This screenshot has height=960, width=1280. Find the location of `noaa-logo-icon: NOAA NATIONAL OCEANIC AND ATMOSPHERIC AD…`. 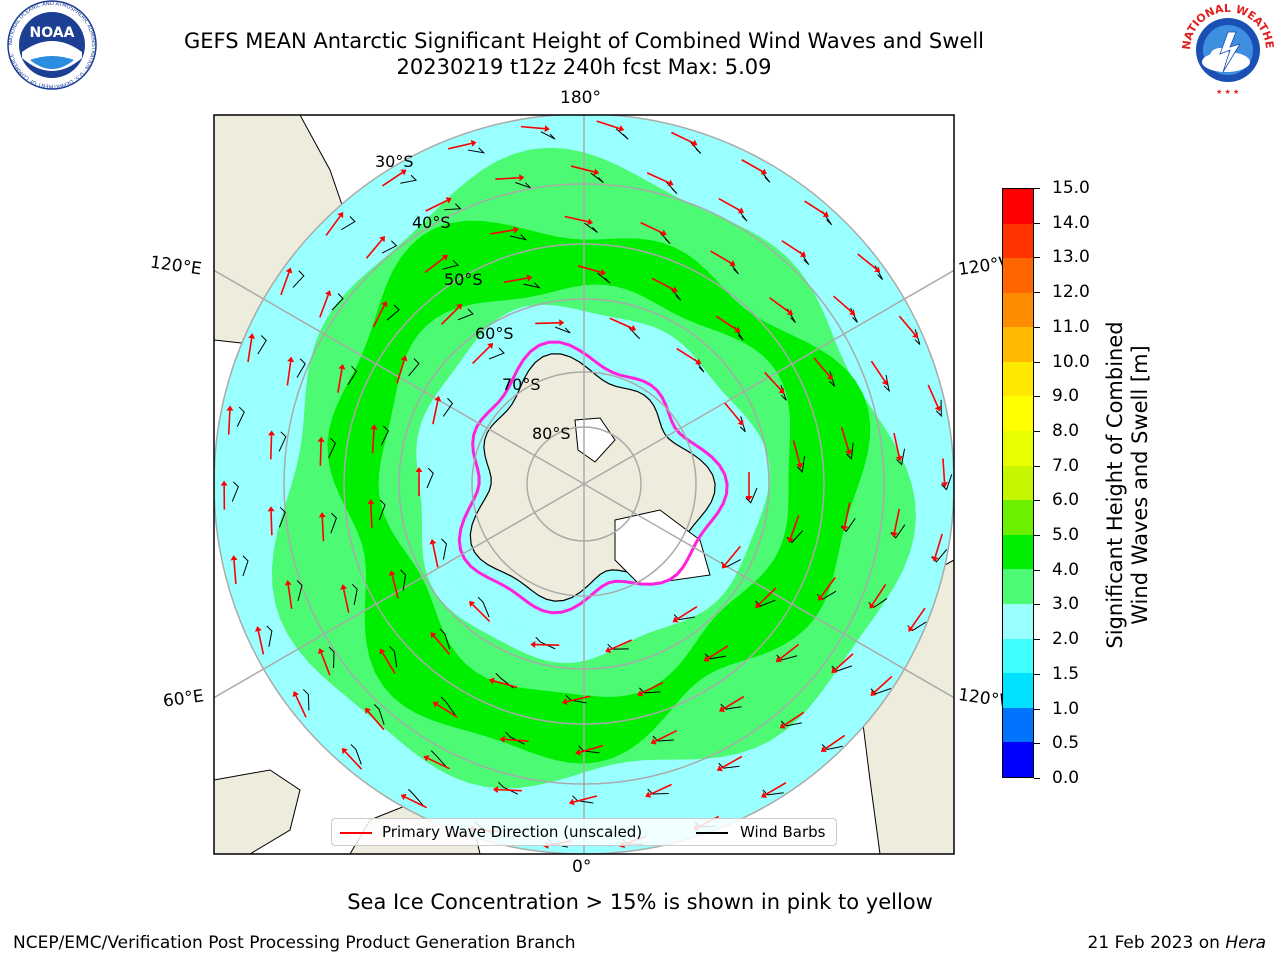

noaa-logo-icon: NOAA NATIONAL OCEANIC AND ATMOSPHERIC AD… is located at coordinates (52, 45).